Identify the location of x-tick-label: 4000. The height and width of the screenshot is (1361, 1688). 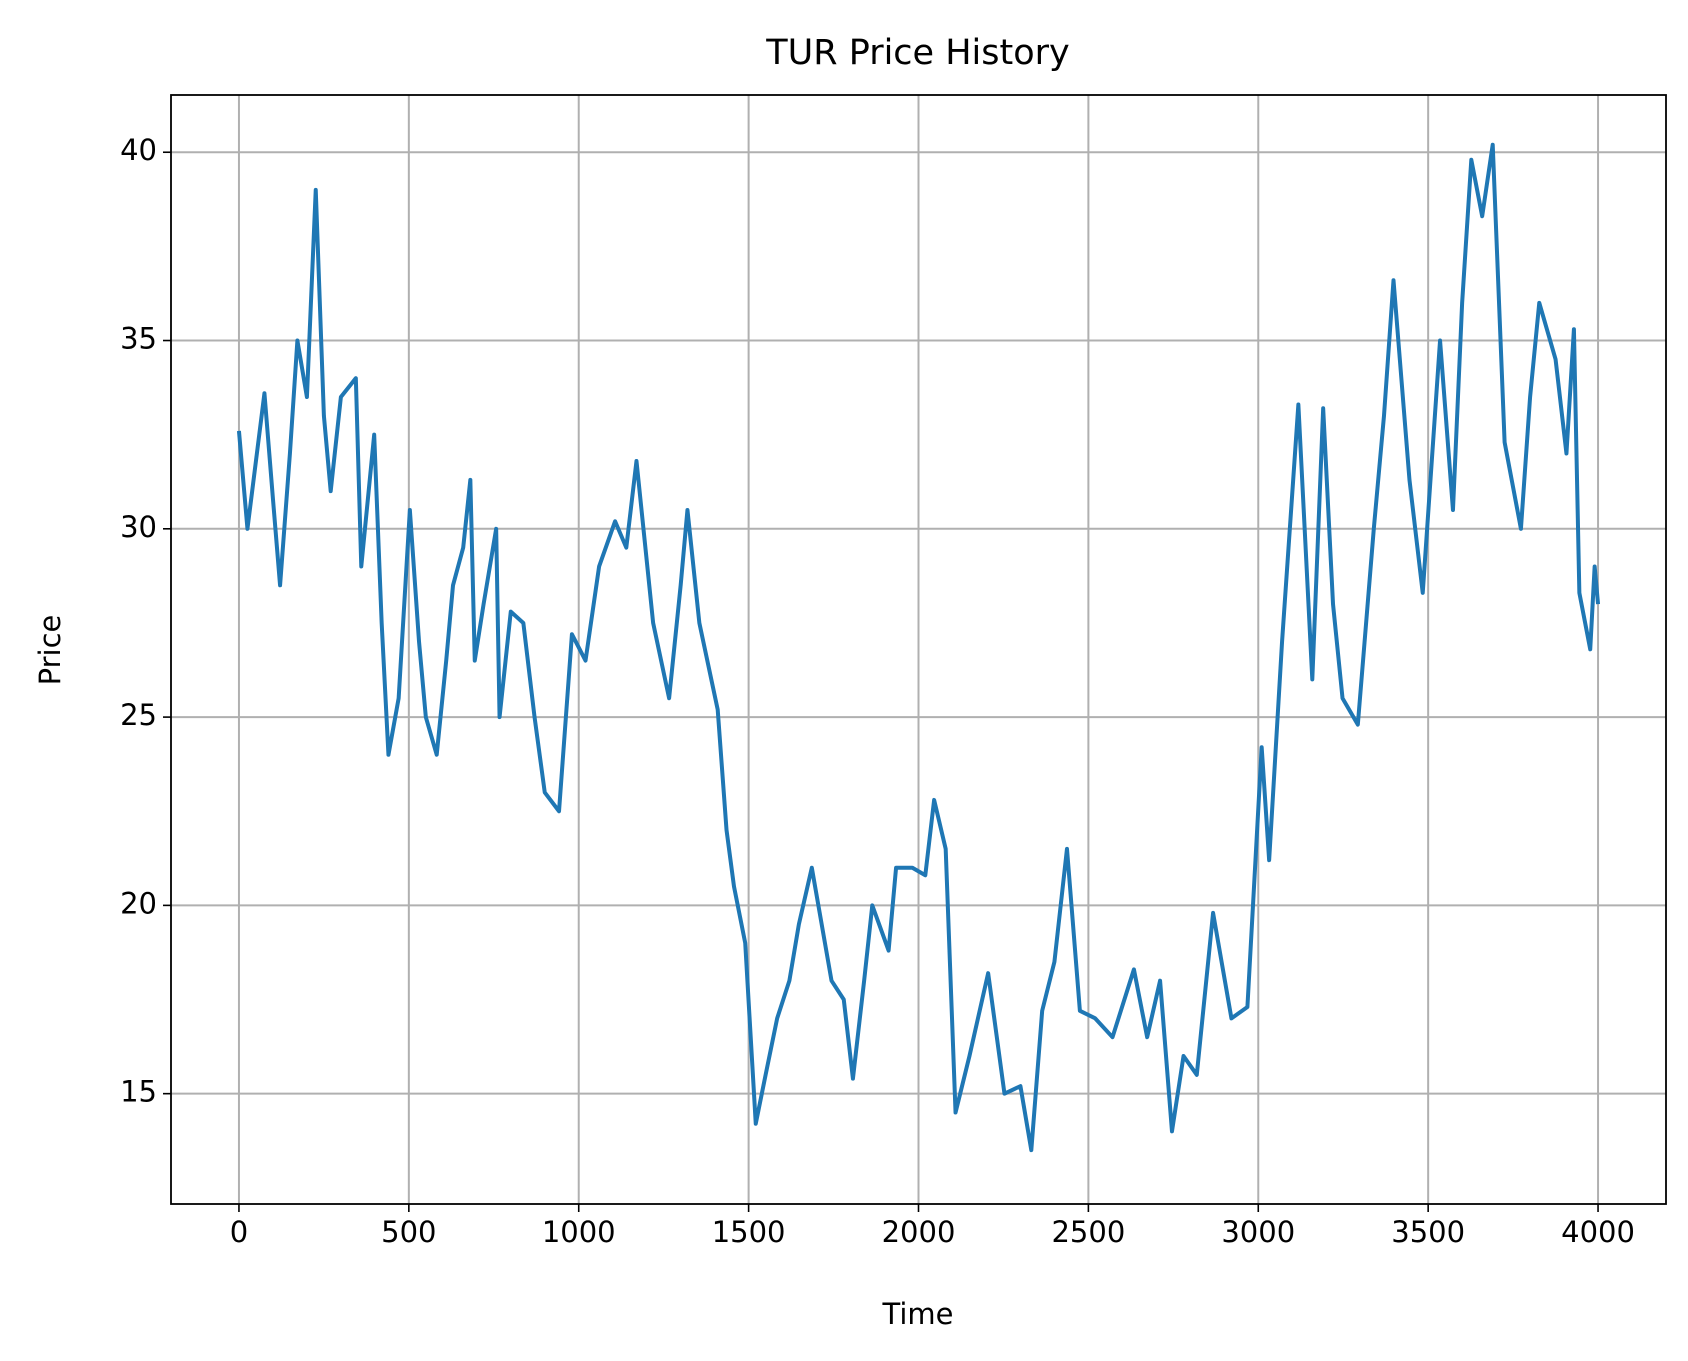
(1598, 1232).